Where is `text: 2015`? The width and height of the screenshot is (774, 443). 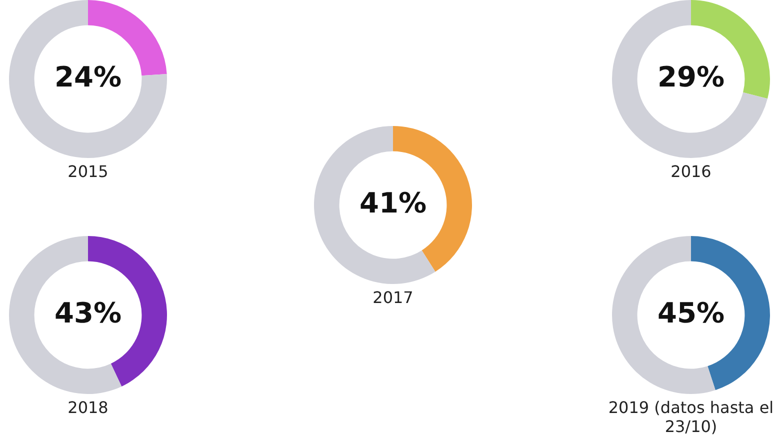 text: 2015 is located at coordinates (88, 171).